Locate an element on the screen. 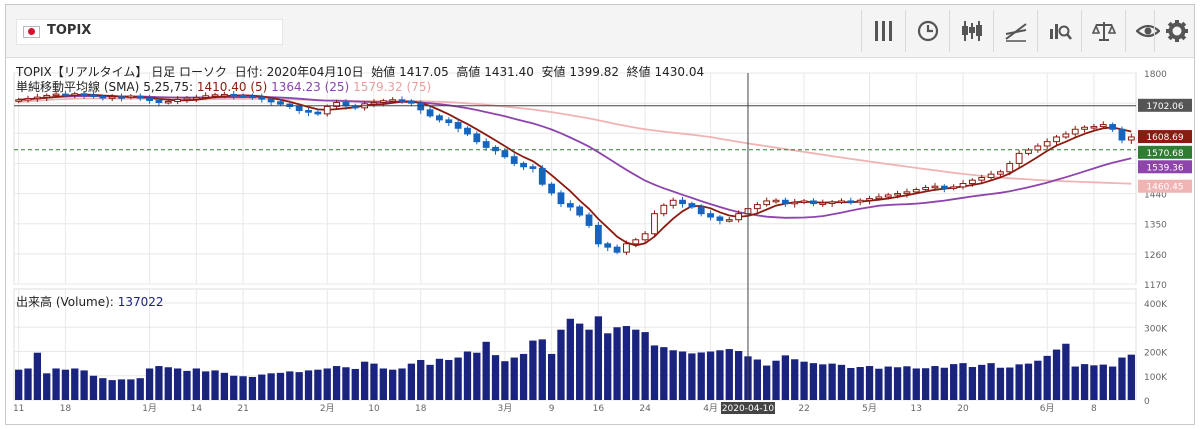 The width and height of the screenshot is (1200, 429). x-tick-label: 3月 is located at coordinates (505, 408).